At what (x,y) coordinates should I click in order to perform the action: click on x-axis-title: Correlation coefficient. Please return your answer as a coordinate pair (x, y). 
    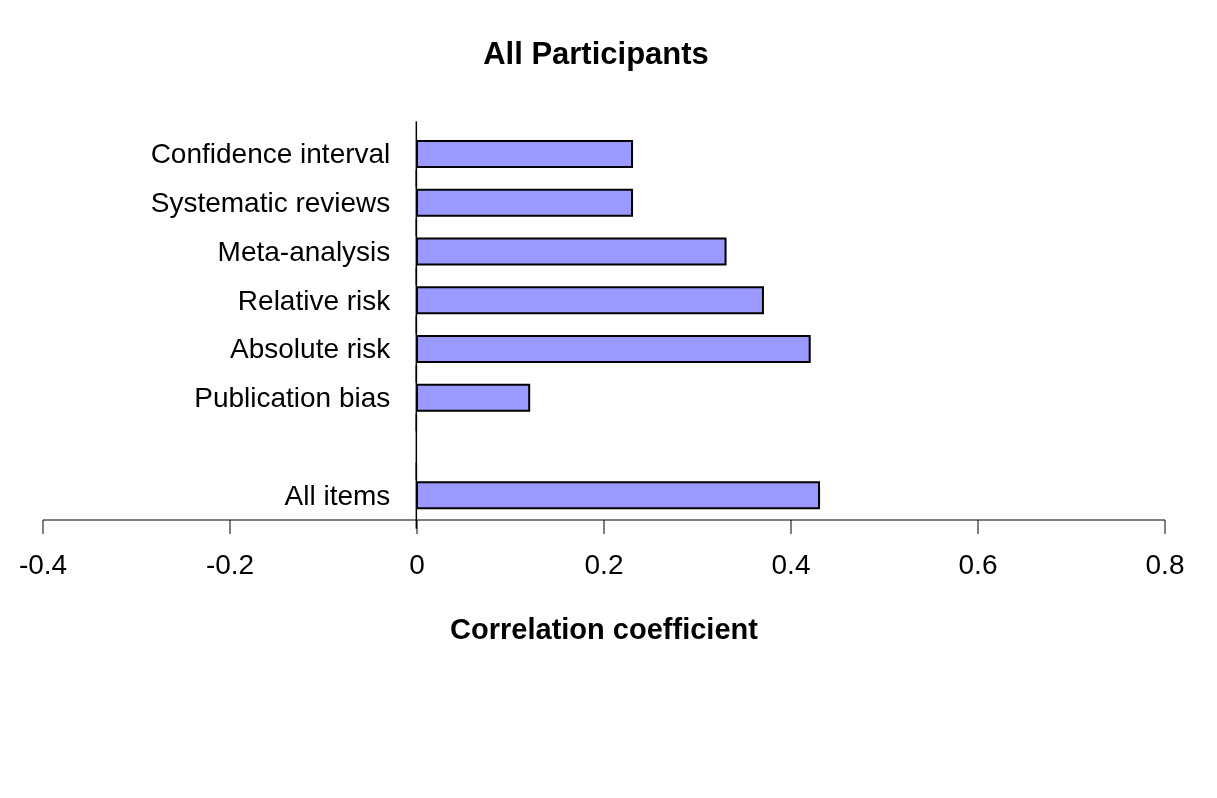
    Looking at the image, I should click on (604, 629).